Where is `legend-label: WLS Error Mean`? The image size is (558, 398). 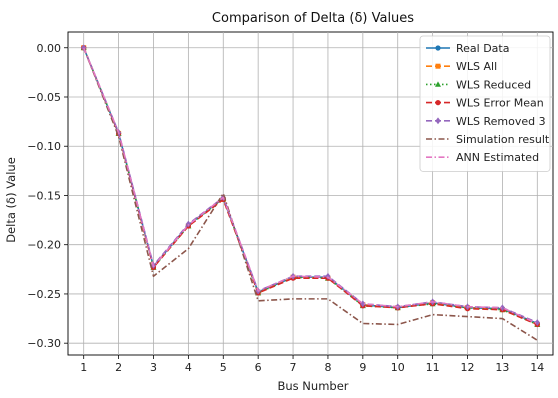 legend-label: WLS Error Mean is located at coordinates (500, 103).